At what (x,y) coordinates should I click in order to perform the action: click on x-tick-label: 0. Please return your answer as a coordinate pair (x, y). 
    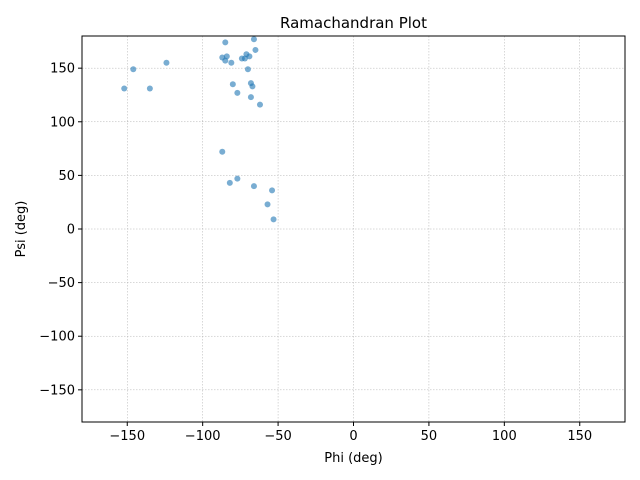
    Looking at the image, I should click on (353, 436).